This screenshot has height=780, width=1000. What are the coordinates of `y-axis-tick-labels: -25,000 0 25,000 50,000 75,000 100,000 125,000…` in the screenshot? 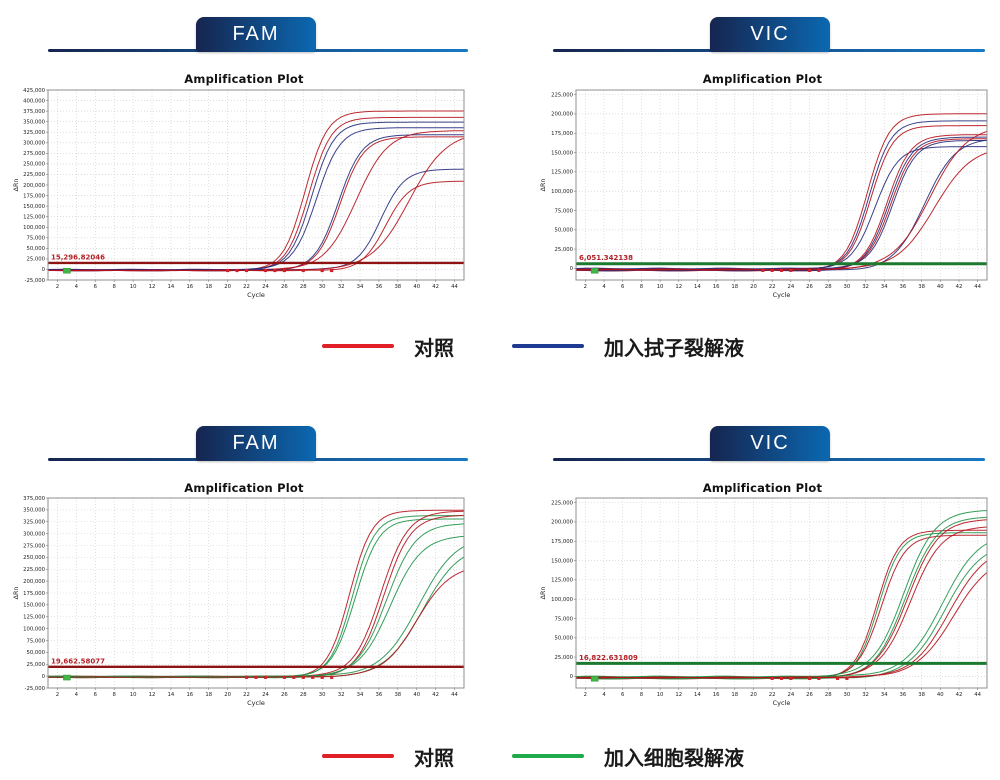 It's located at (34, 594).